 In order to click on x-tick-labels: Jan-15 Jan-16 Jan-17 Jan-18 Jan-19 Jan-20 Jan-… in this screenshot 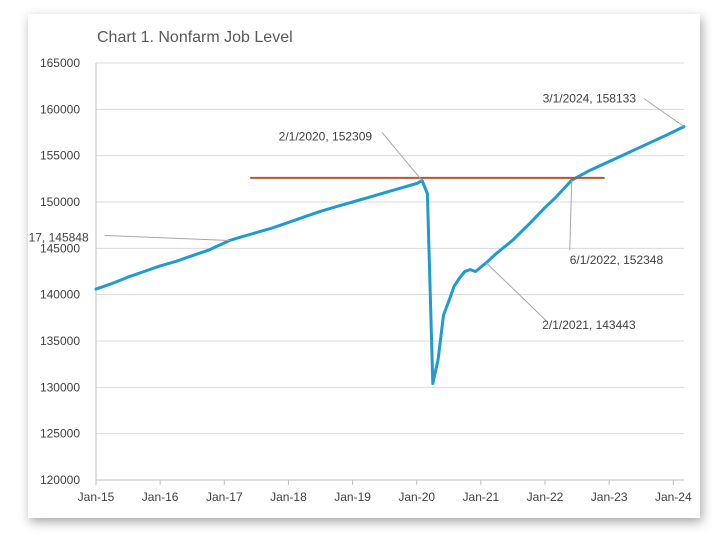, I will do `click(385, 497)`.